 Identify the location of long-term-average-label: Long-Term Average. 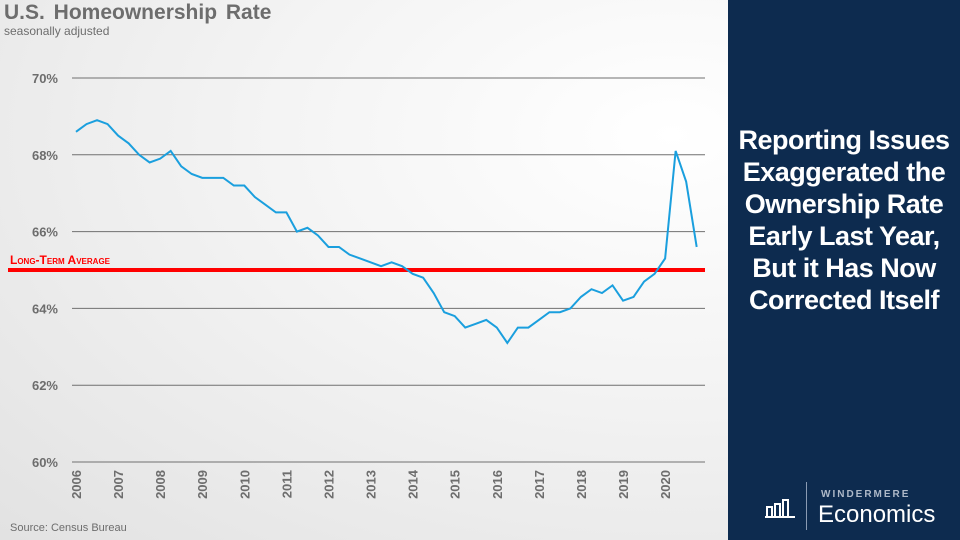
(60, 260).